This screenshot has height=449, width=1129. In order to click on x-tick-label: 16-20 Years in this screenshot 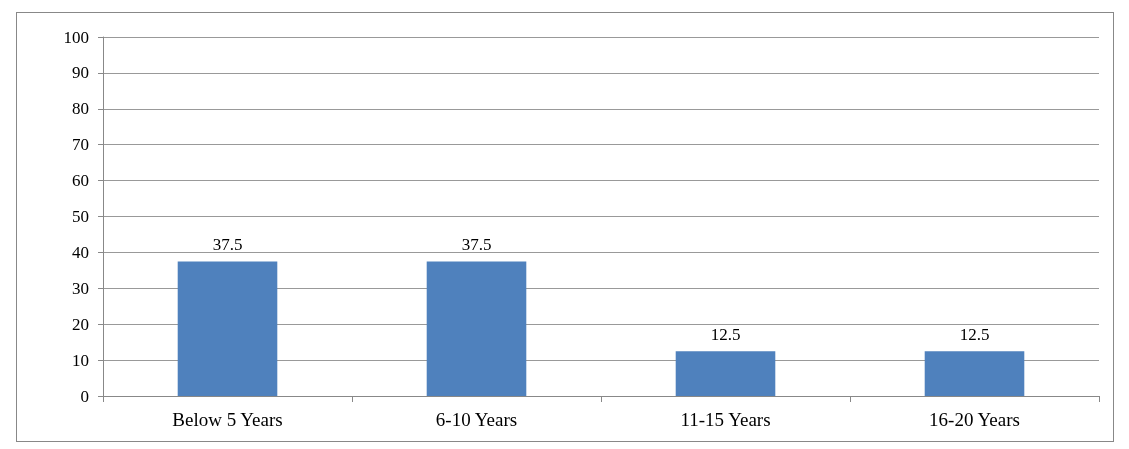, I will do `click(974, 419)`.